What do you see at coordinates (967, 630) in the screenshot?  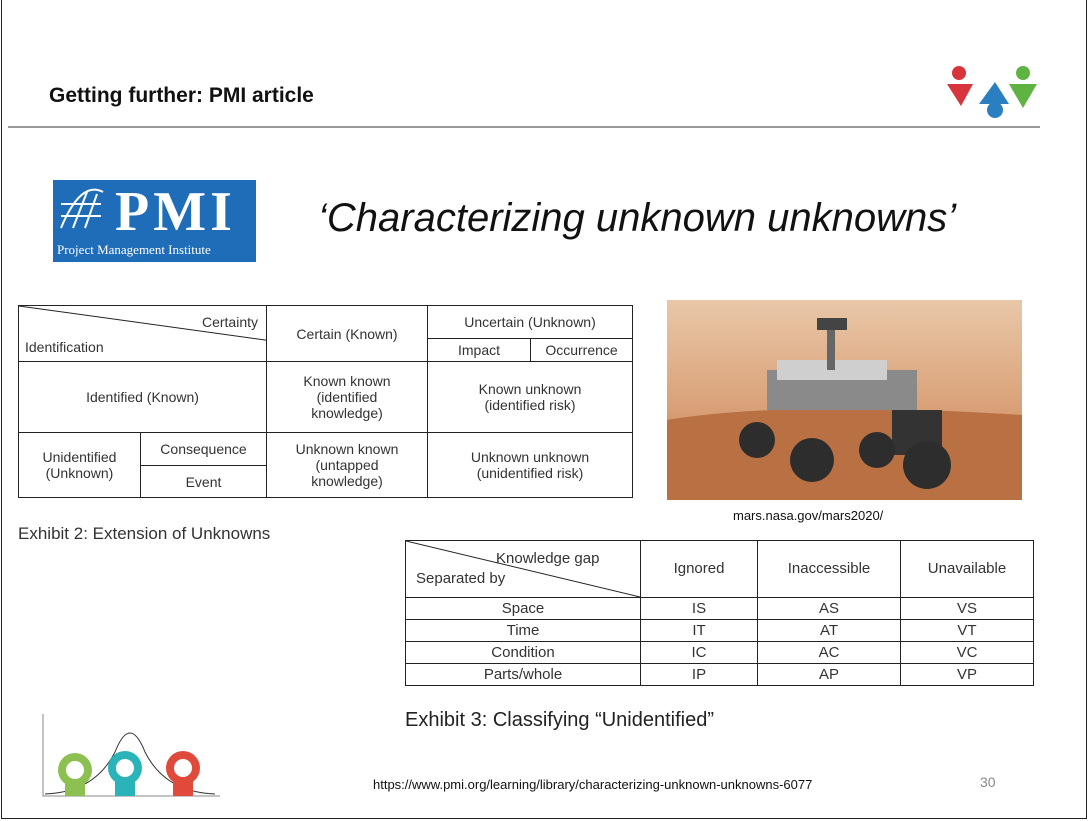 I see `cell: VT` at bounding box center [967, 630].